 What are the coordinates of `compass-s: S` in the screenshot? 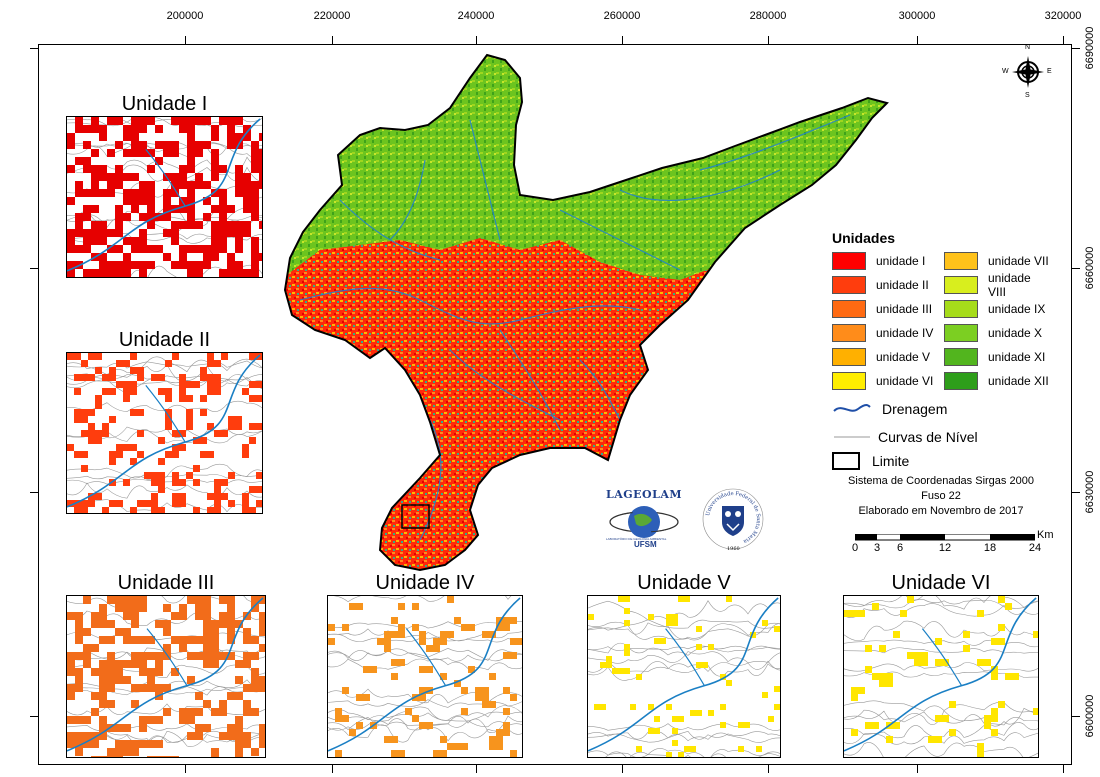 It's located at (1027, 95).